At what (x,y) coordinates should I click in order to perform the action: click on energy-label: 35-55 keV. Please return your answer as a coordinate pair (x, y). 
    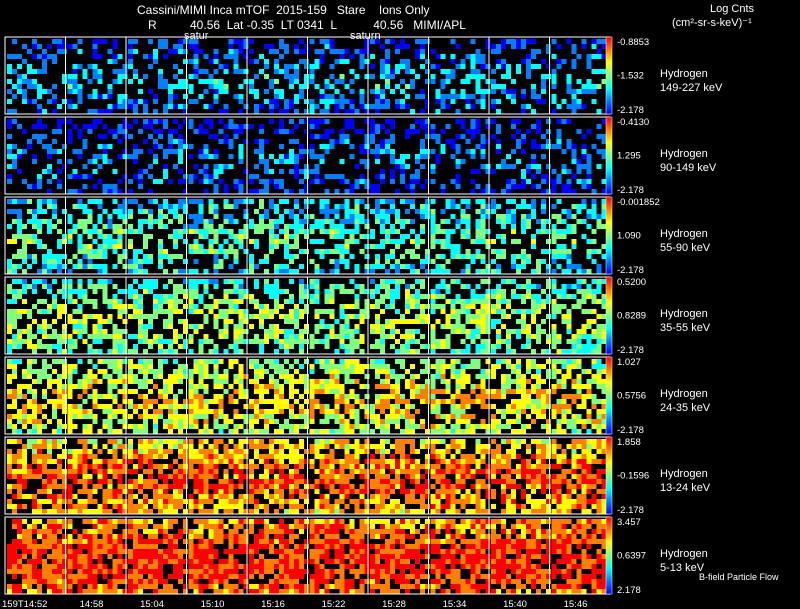
    Looking at the image, I should click on (685, 328).